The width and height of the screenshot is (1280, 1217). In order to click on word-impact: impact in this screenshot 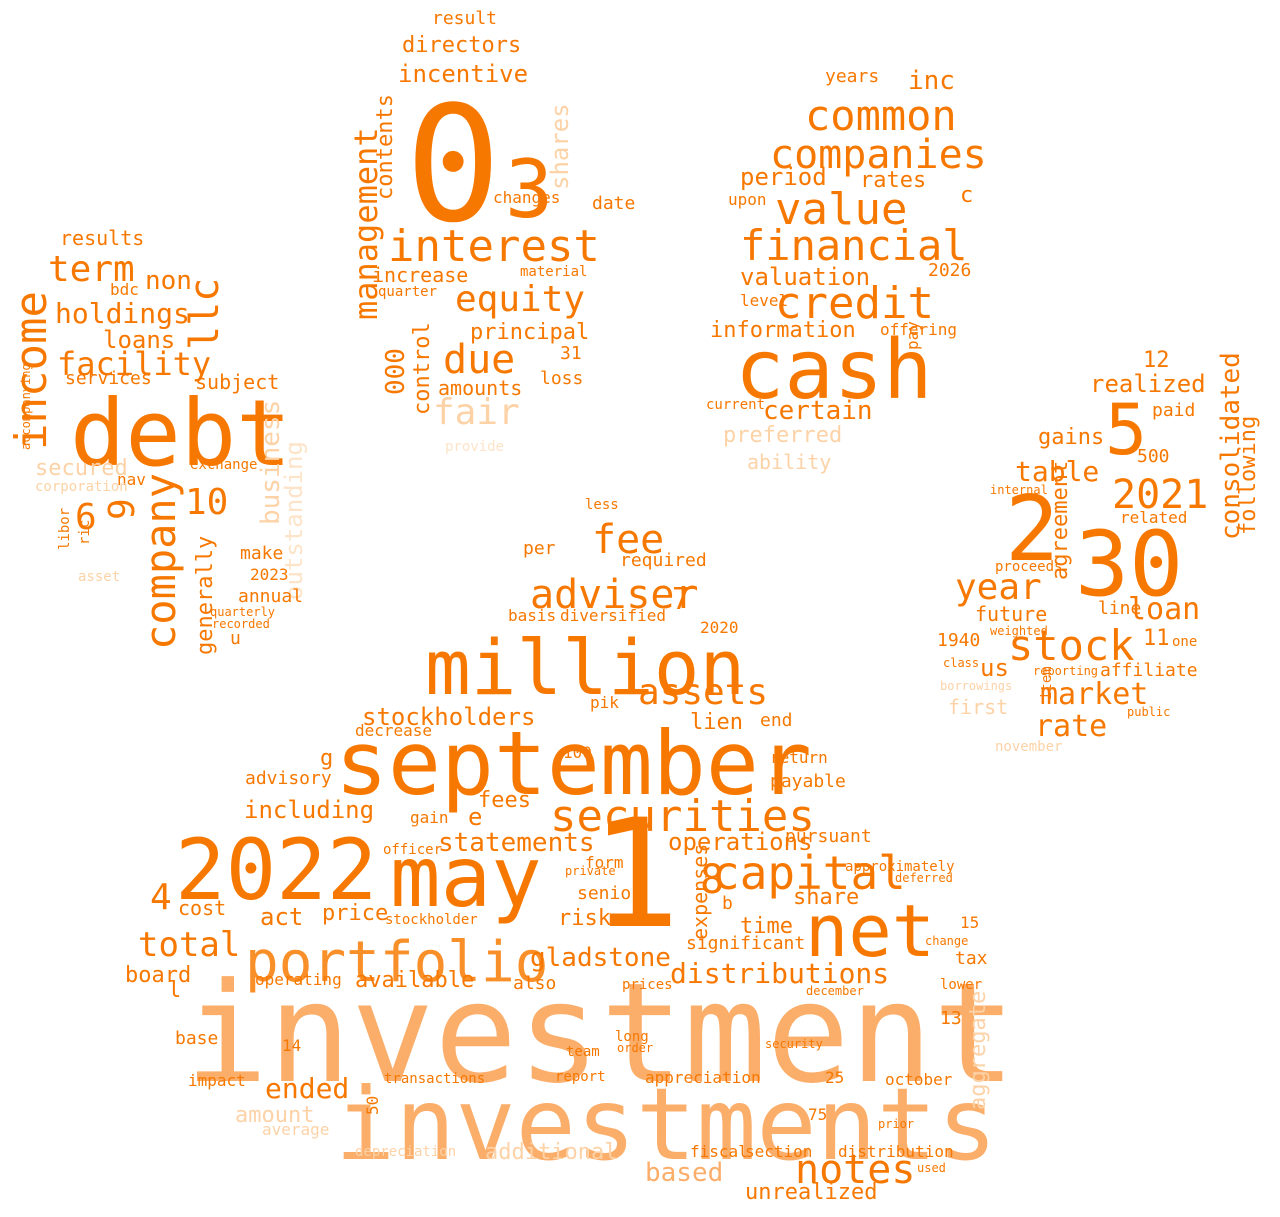, I will do `click(217, 1080)`.